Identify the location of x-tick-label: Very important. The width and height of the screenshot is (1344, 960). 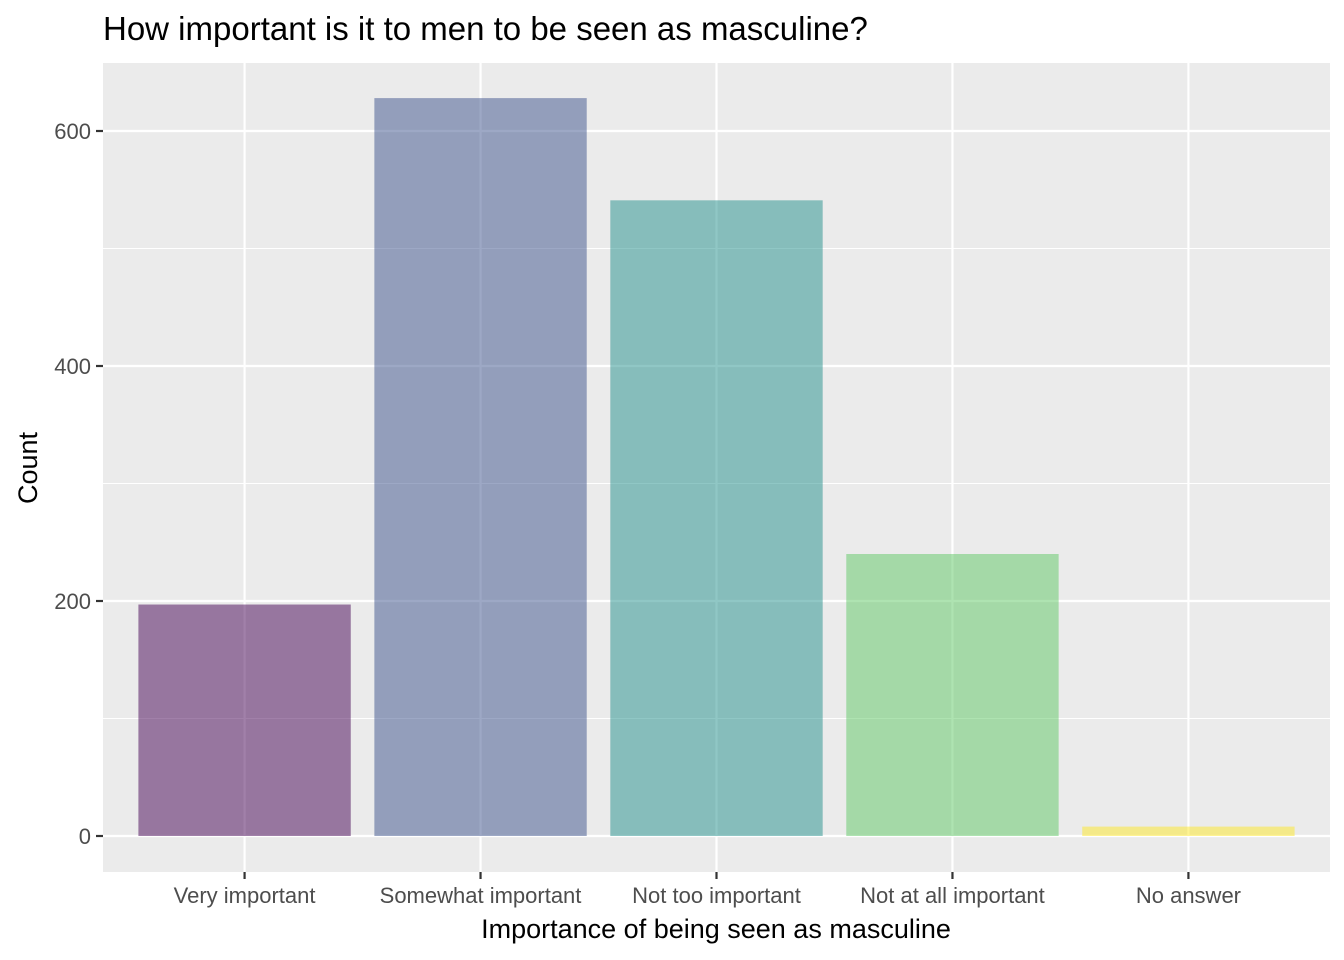
(245, 895).